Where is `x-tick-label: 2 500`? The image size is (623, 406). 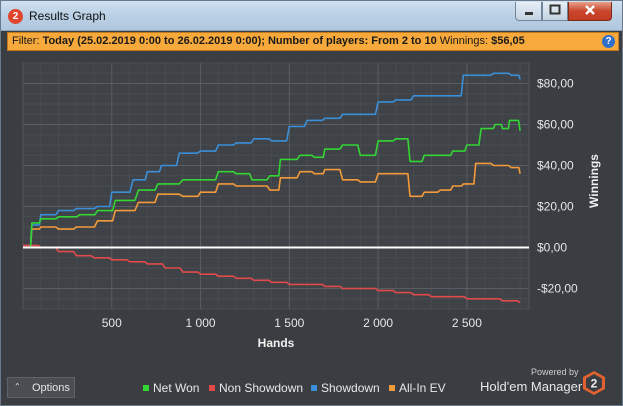 x-tick-label: 2 500 is located at coordinates (467, 323).